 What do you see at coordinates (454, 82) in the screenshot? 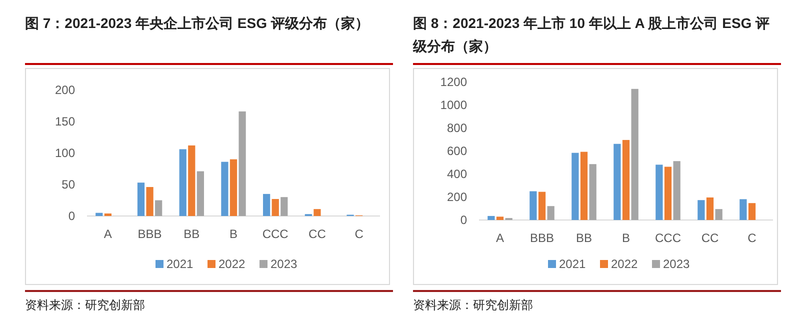
I see `y-tick-label: 1200` at bounding box center [454, 82].